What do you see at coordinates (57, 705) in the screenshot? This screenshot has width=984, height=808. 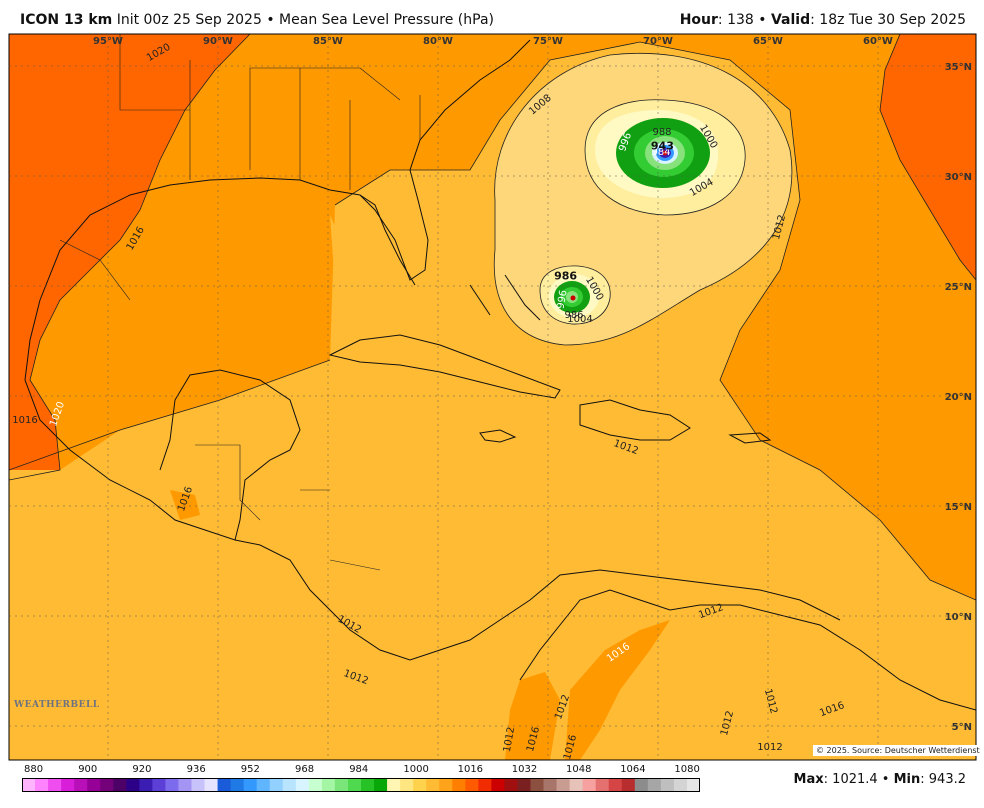 I see `weatherbell-logo: WEATHERBELL` at bounding box center [57, 705].